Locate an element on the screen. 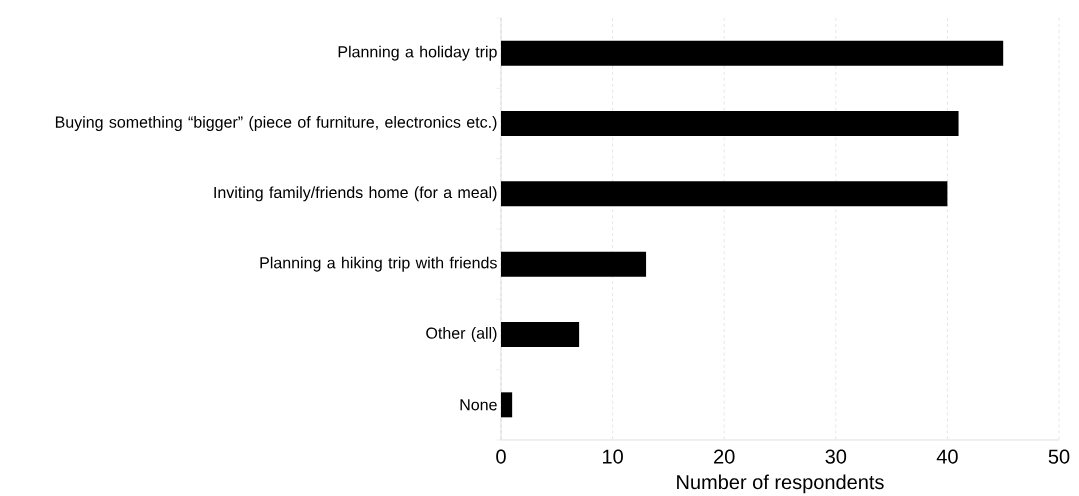 This screenshot has height=496, width=1079. x-tick-label: 0 is located at coordinates (501, 456).